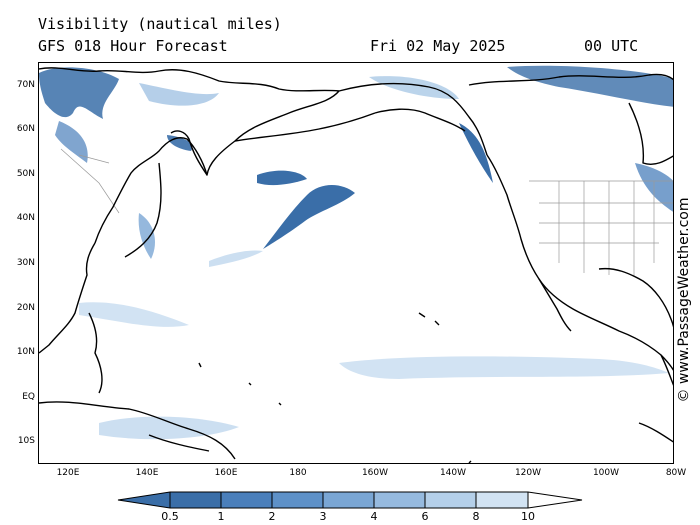 This screenshot has width=700, height=525. I want to click on colorbar-label-0: 0.5, so click(170, 516).